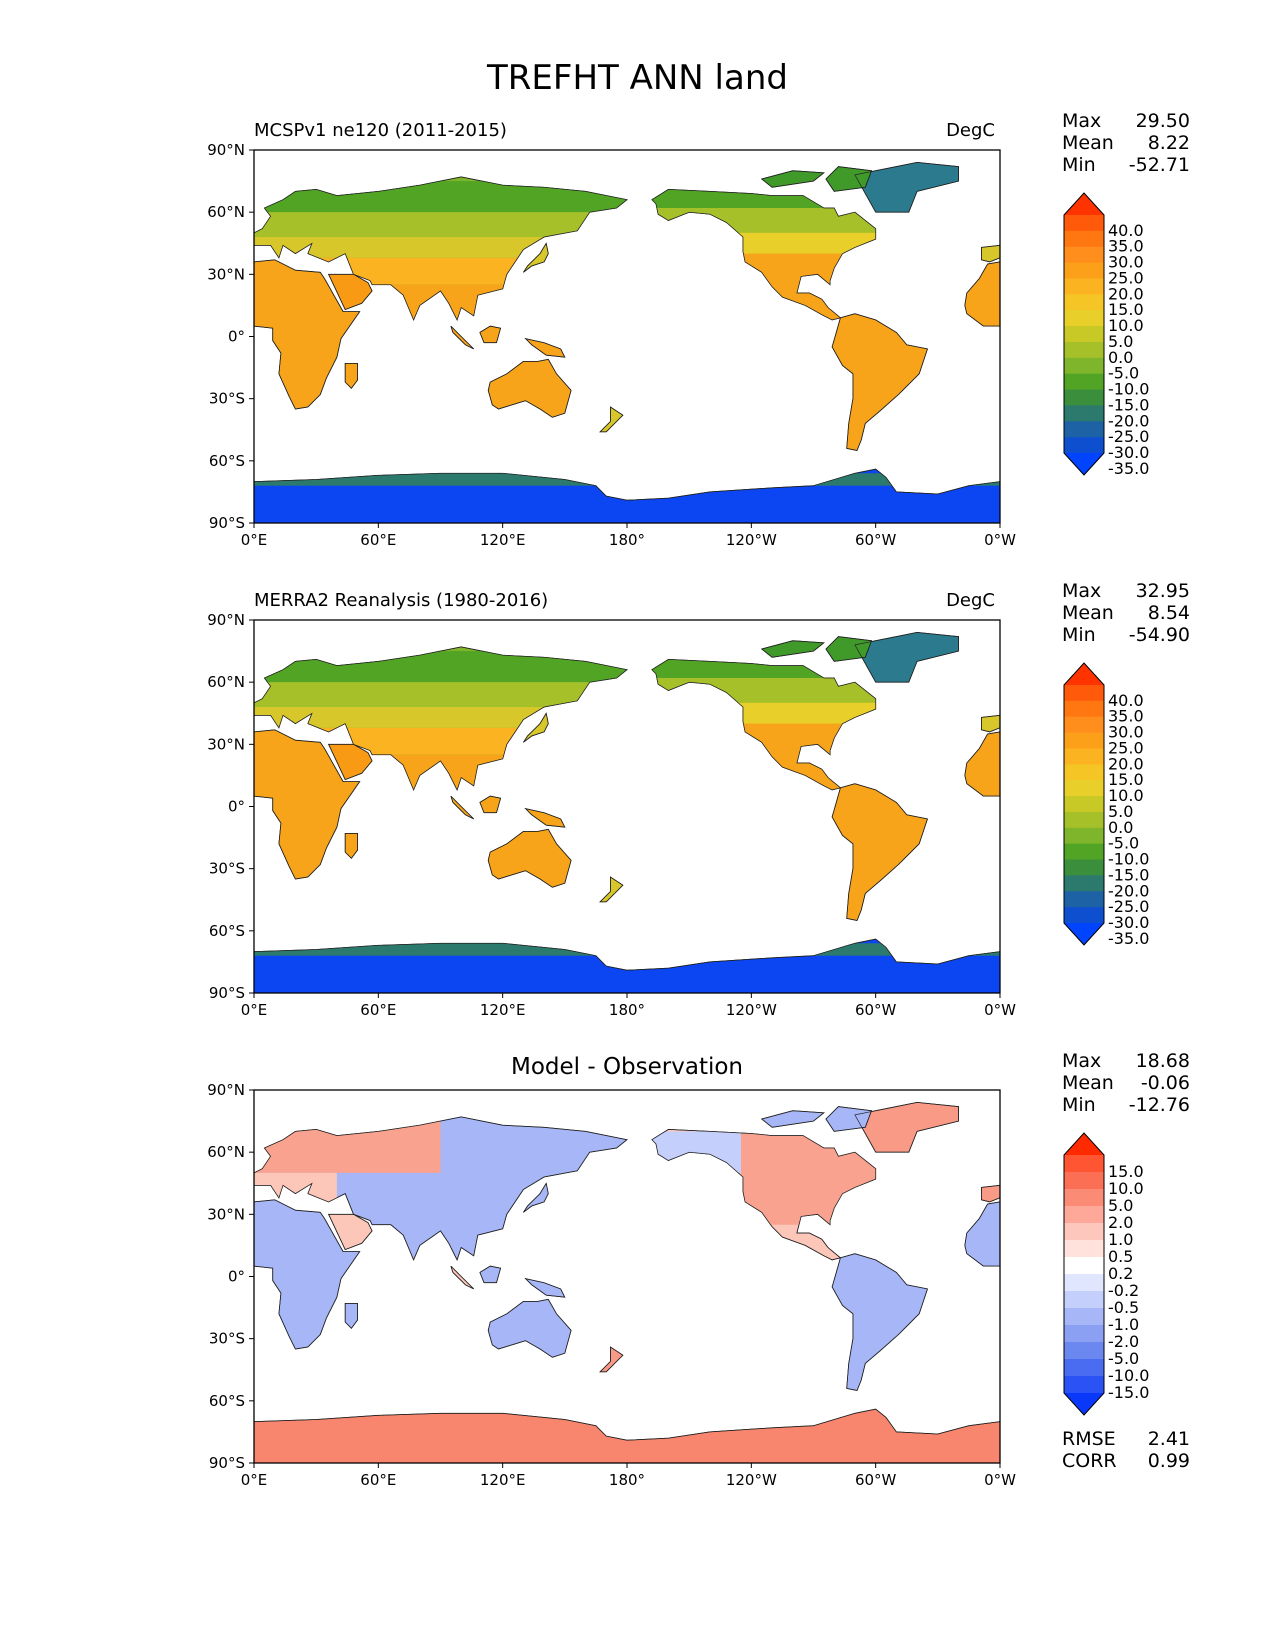  I want to click on stat-max: Max 29.50, so click(1126, 121).